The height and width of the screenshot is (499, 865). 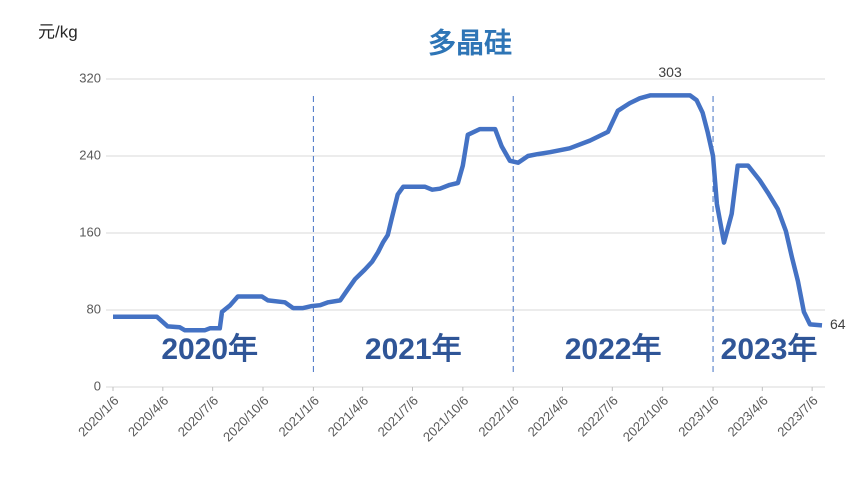 What do you see at coordinates (670, 72) in the screenshot?
I see `data-label: 303` at bounding box center [670, 72].